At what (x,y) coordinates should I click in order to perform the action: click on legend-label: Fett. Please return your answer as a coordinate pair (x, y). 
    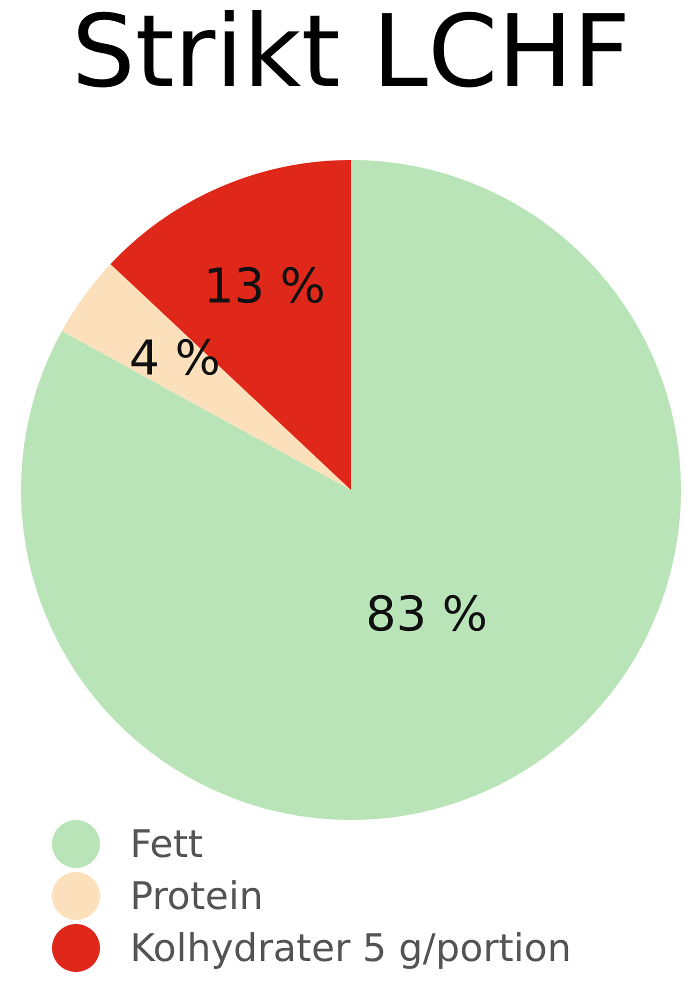
    Looking at the image, I should click on (166, 844).